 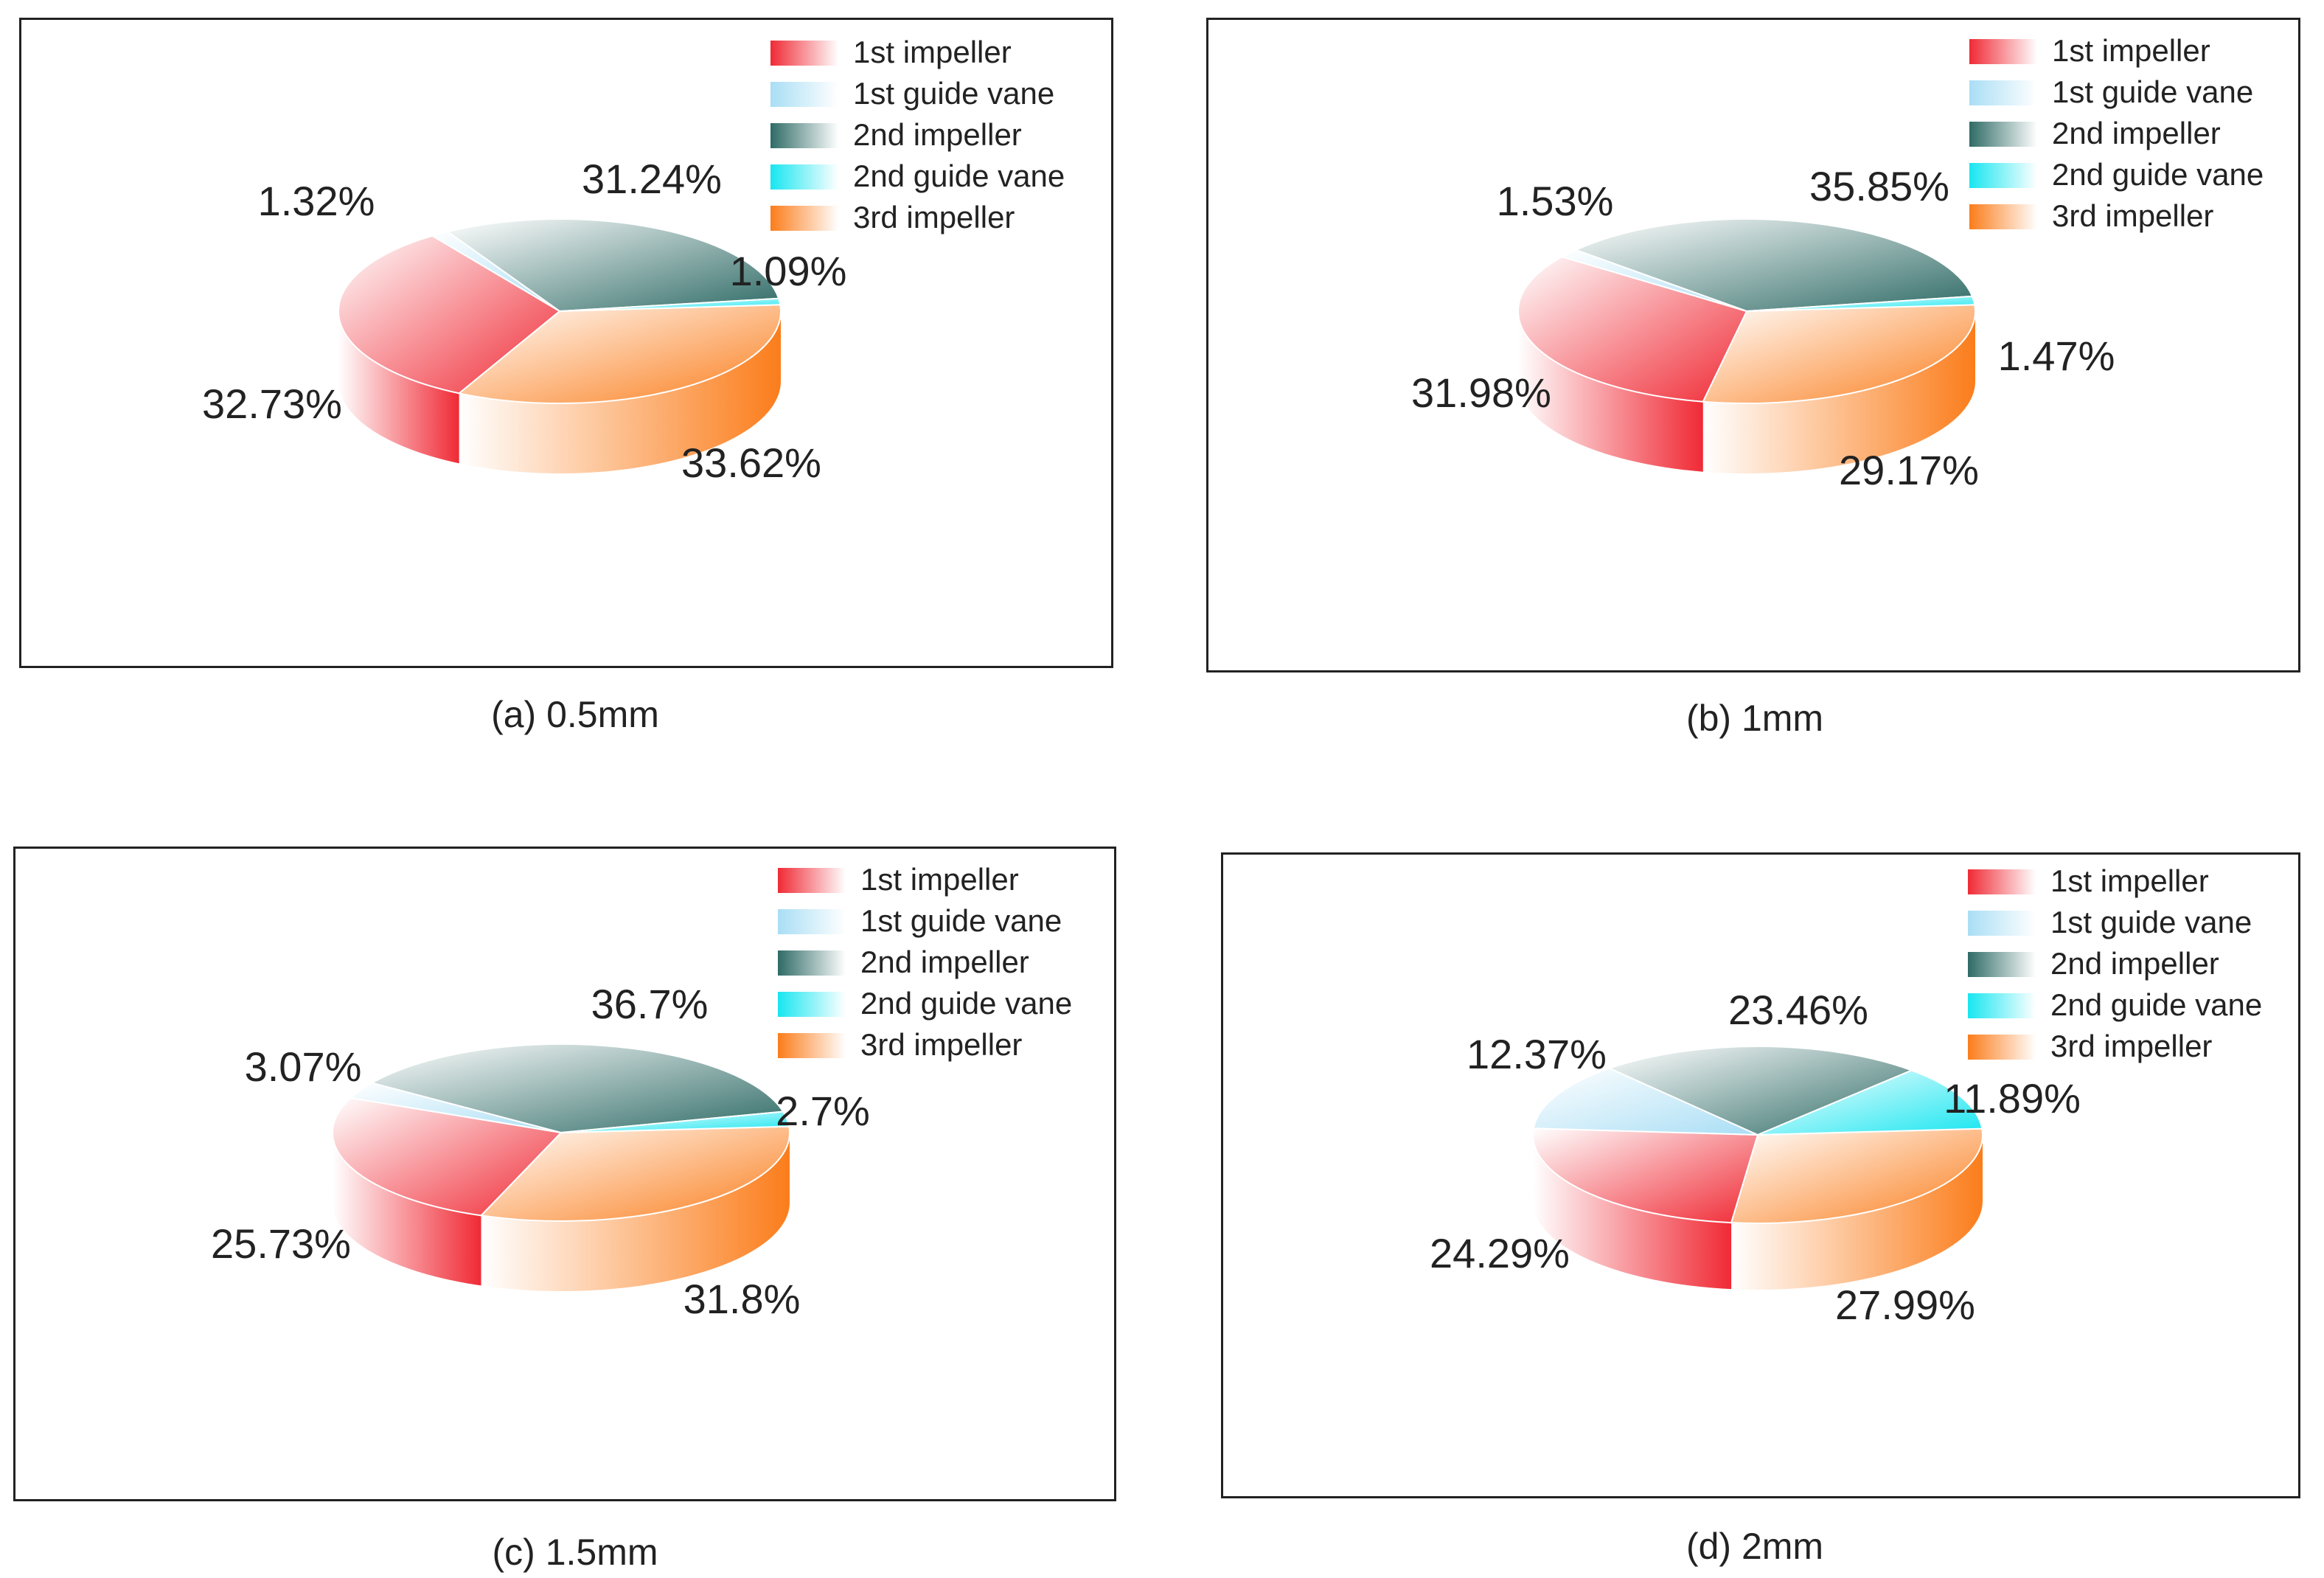 What do you see at coordinates (652, 179) in the screenshot?
I see `value-label-2nd-impeller: 31.24%` at bounding box center [652, 179].